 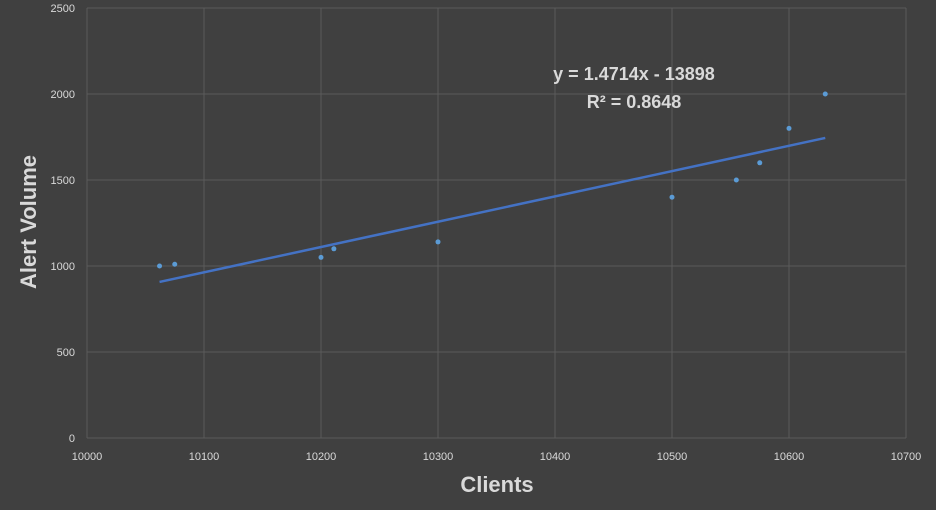 I want to click on x-tick-label: 10200, so click(x=321, y=457).